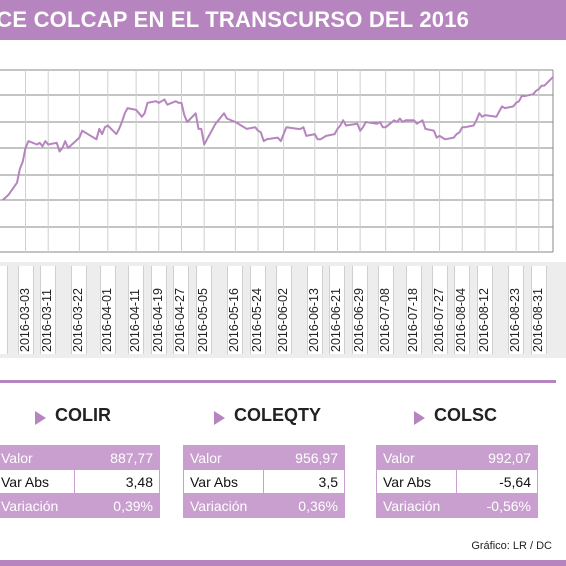  I want to click on table-row: Var Abs 3,48, so click(80, 481).